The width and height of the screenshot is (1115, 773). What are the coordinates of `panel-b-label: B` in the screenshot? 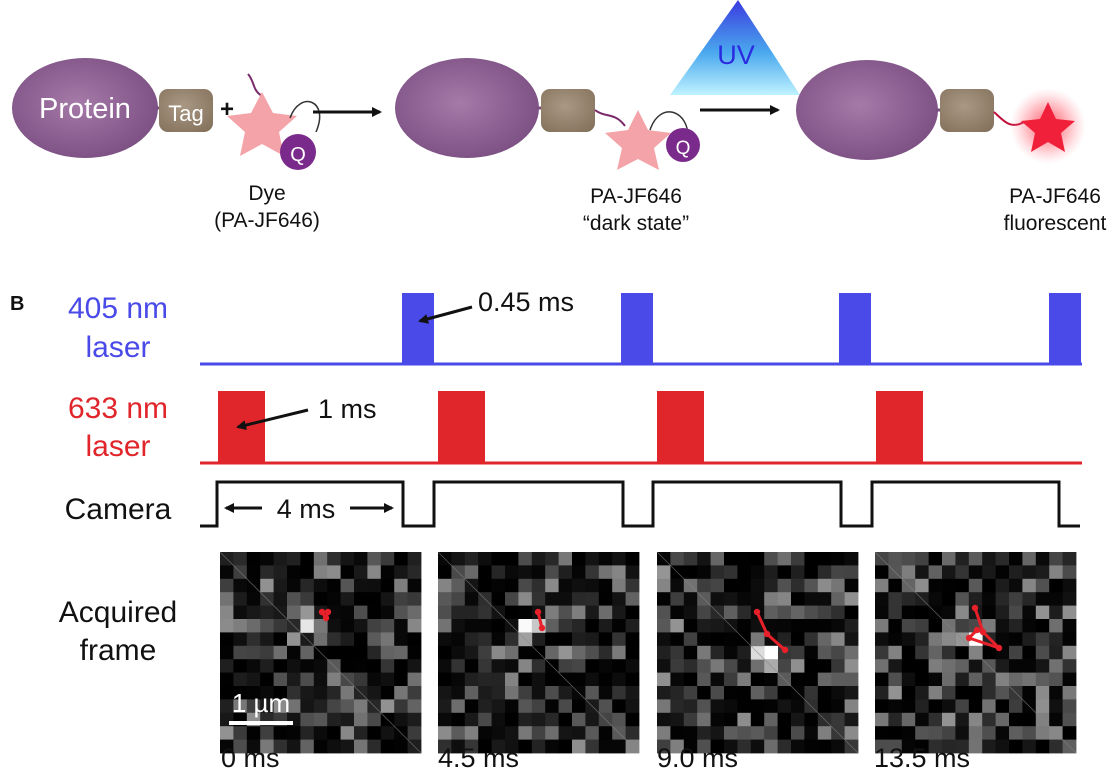 It's located at (17, 304).